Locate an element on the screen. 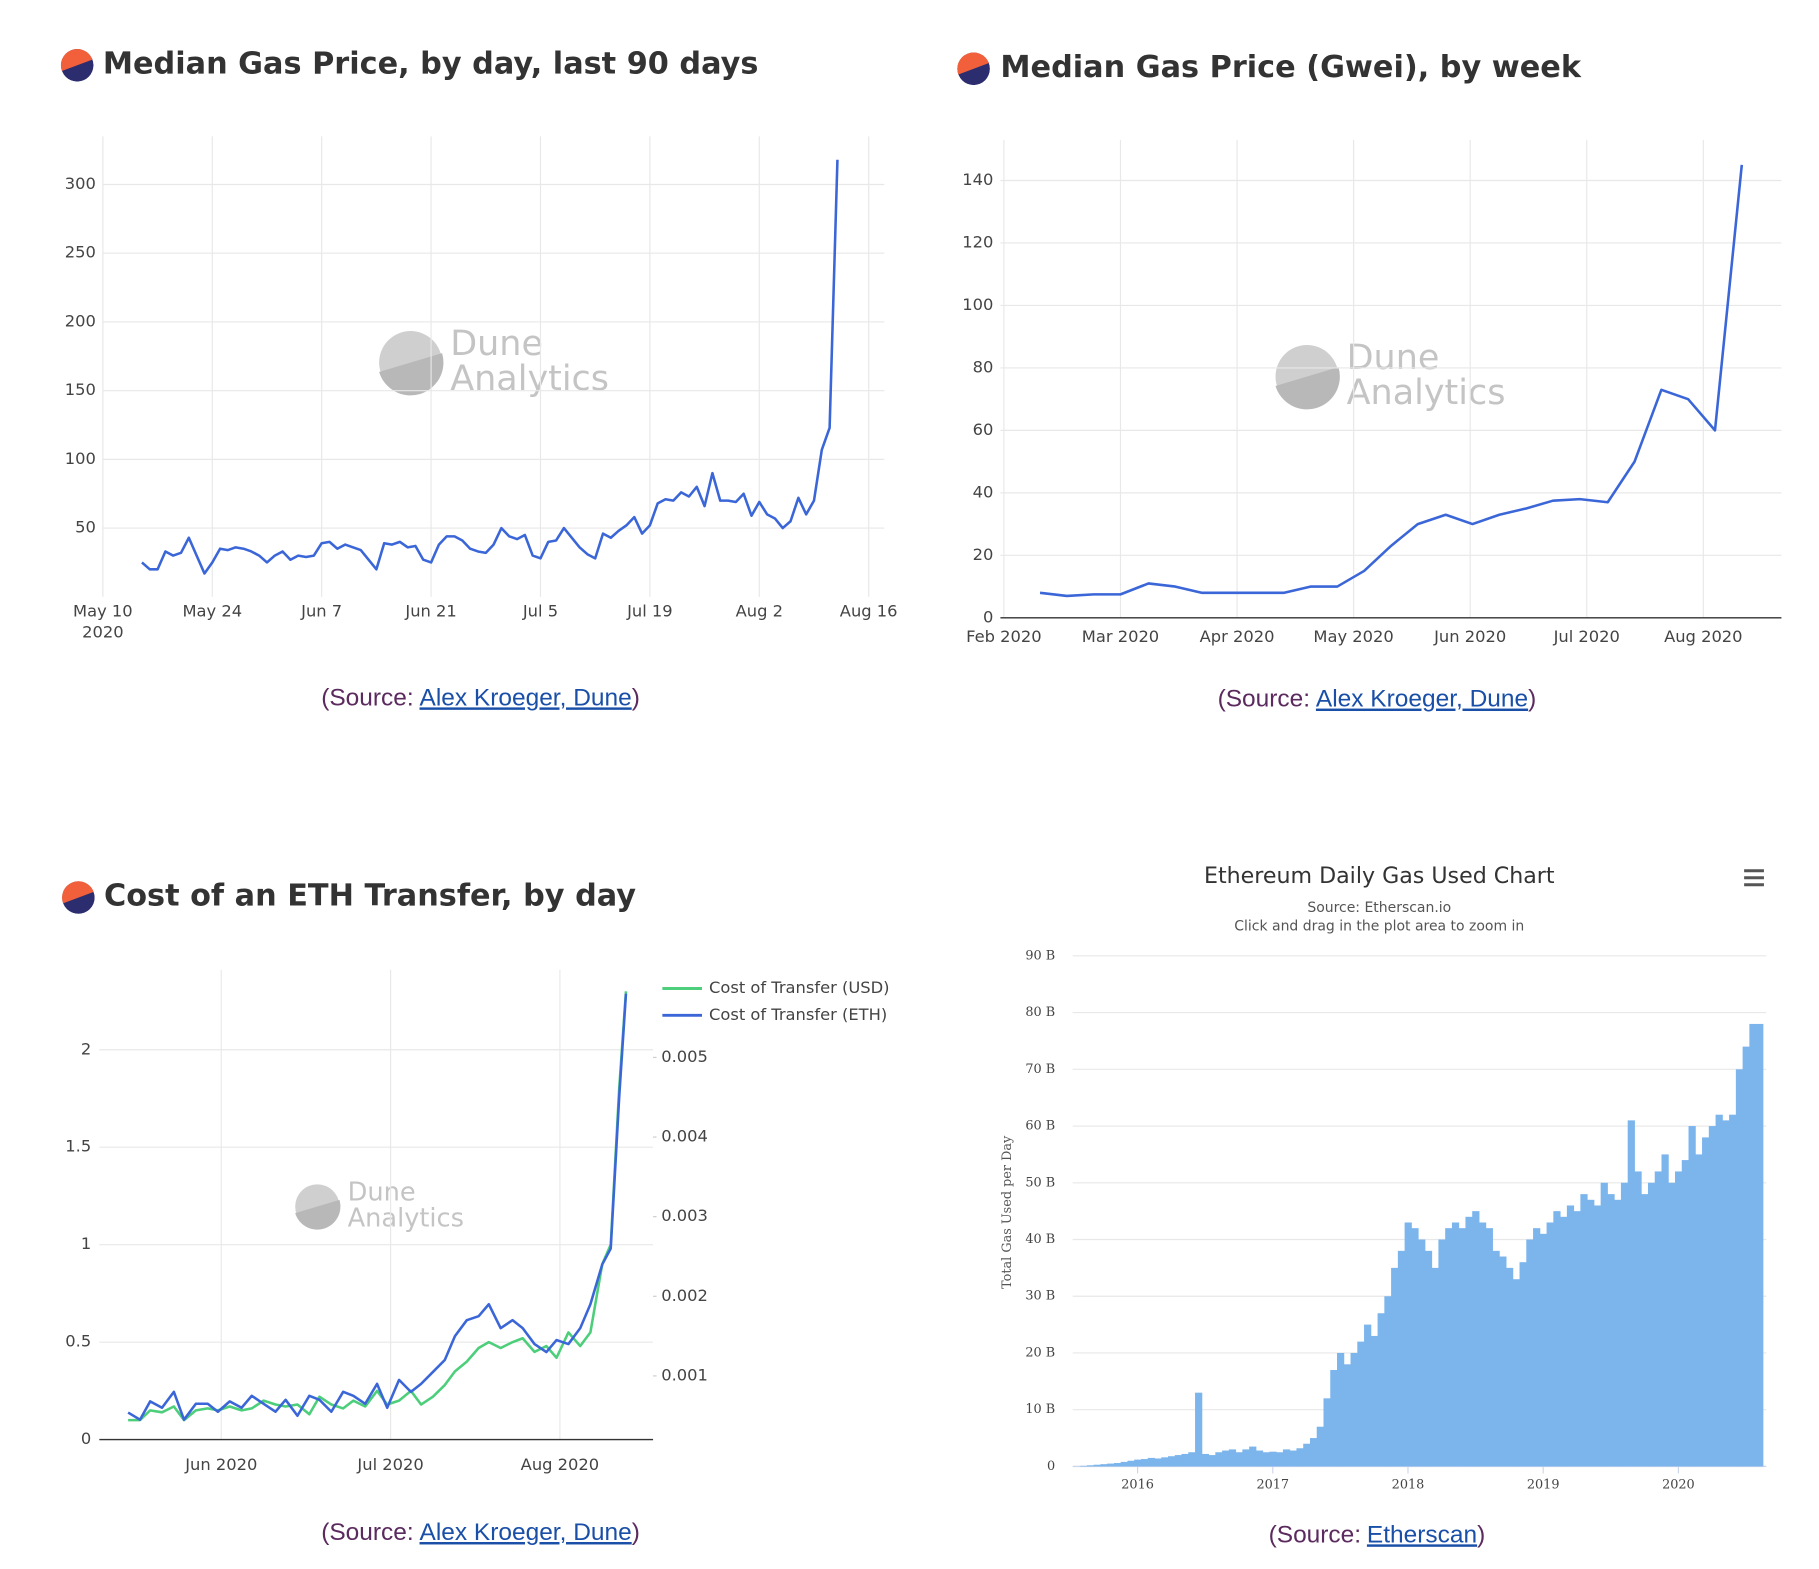 The height and width of the screenshot is (1569, 1819). x-tick-label: Feb 2020 is located at coordinates (1004, 636).